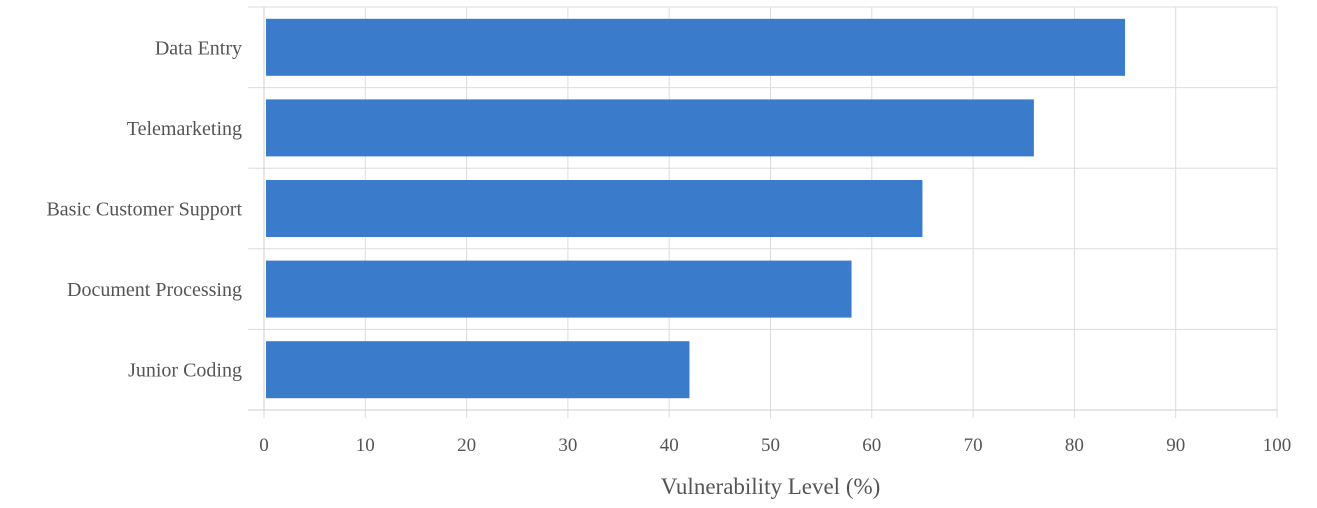 This screenshot has height=508, width=1317. I want to click on x-tick-label: 90, so click(1175, 445).